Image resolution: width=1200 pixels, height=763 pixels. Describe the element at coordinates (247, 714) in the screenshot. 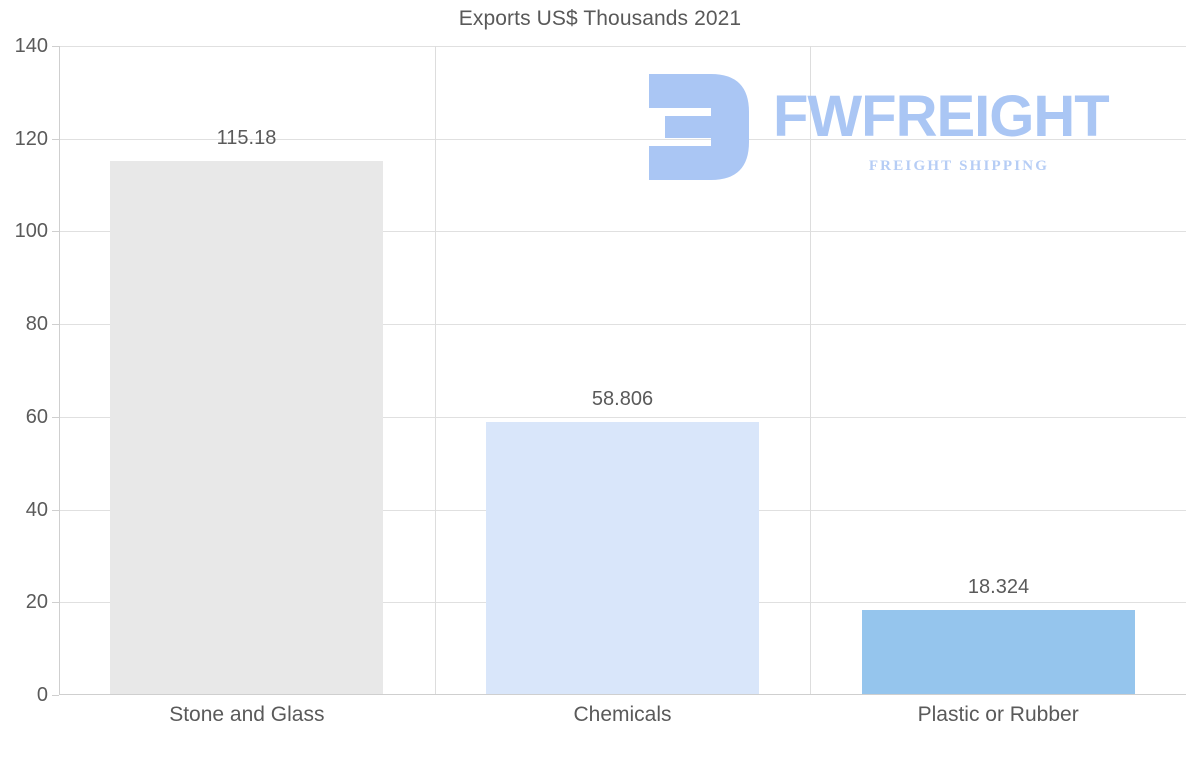

I see `x-axis-category-label: Stone and Glass` at that location.